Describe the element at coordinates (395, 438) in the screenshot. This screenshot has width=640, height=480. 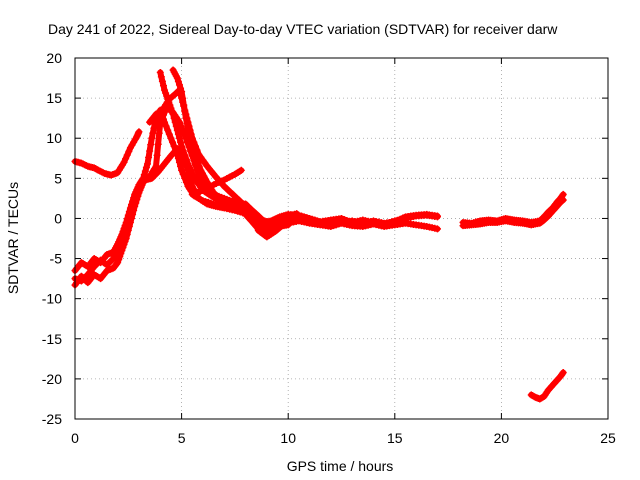
I see `x-tick-label: 15` at that location.